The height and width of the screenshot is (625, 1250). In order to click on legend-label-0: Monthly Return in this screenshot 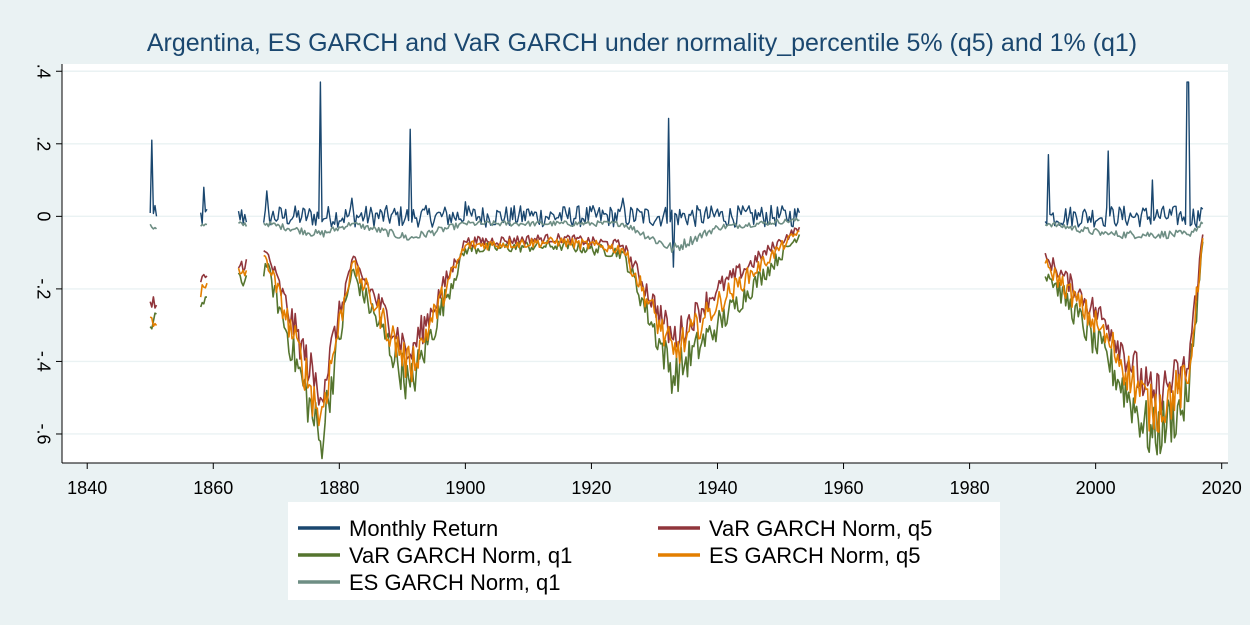, I will do `click(423, 528)`.